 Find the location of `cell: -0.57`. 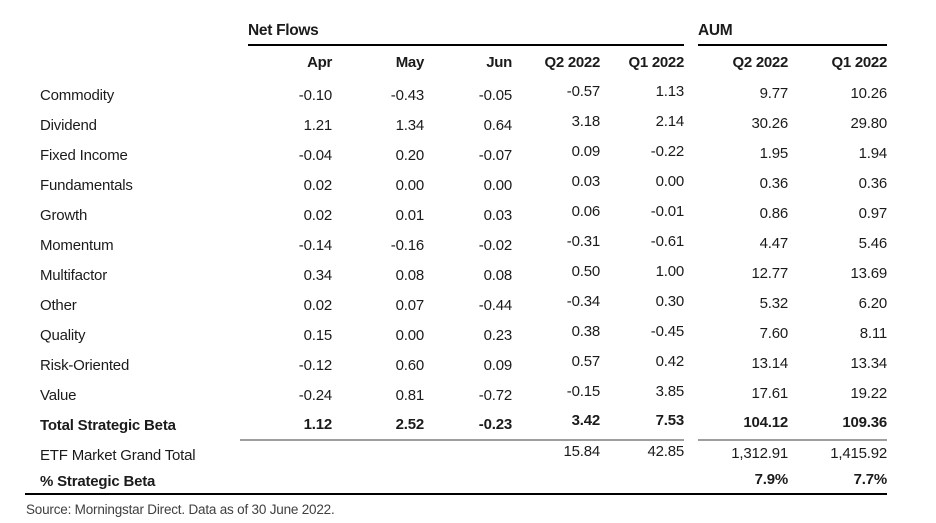

cell: -0.57 is located at coordinates (556, 95).